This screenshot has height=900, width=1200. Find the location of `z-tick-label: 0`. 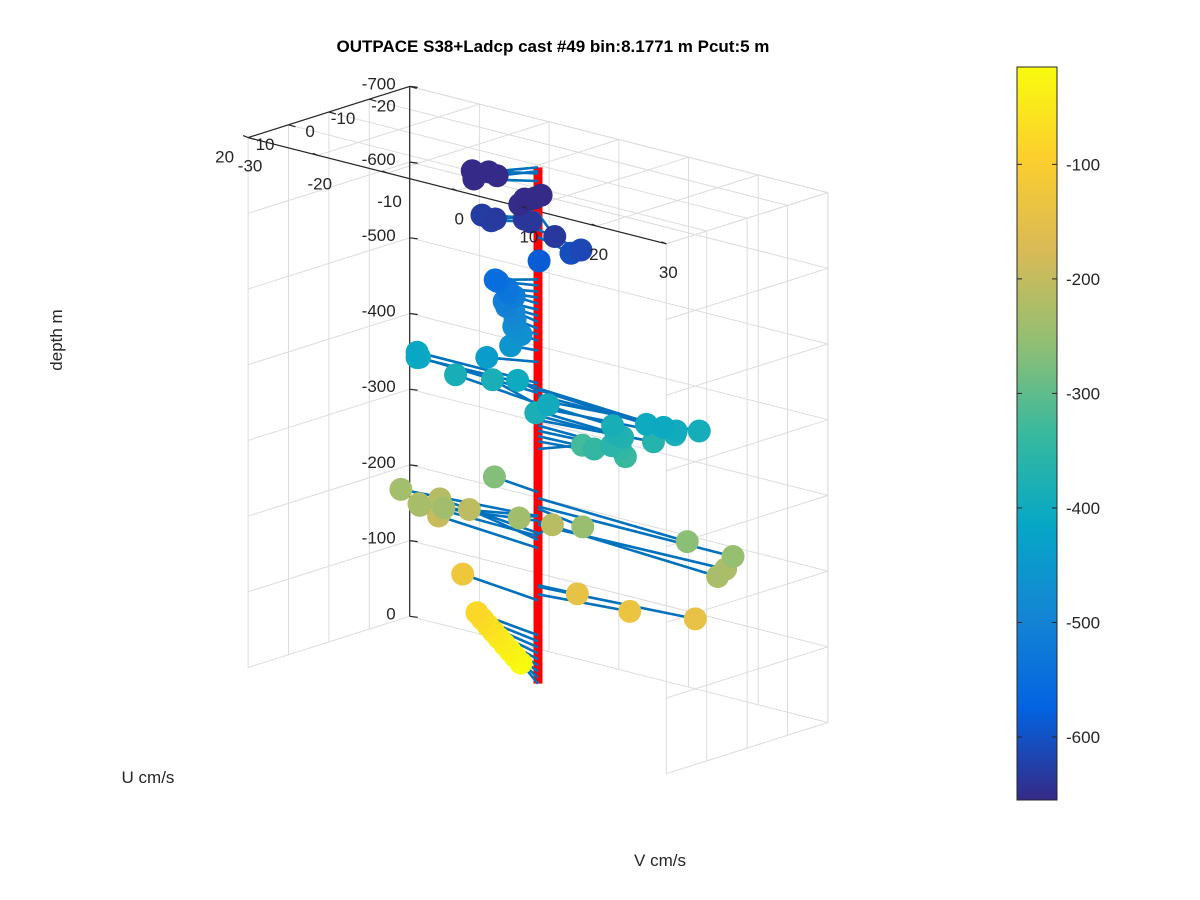

z-tick-label: 0 is located at coordinates (390, 613).